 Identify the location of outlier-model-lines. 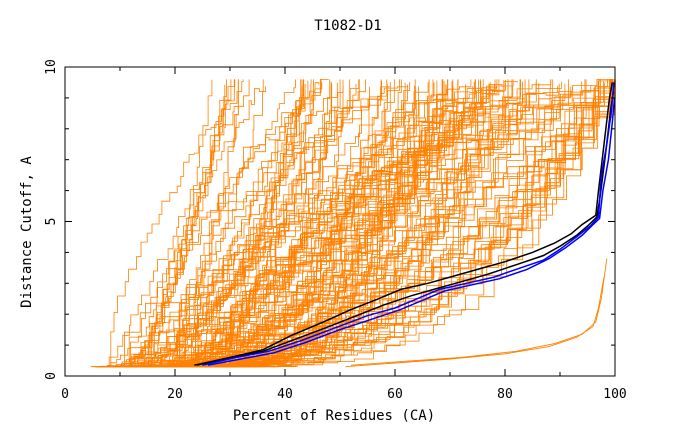
(476, 313).